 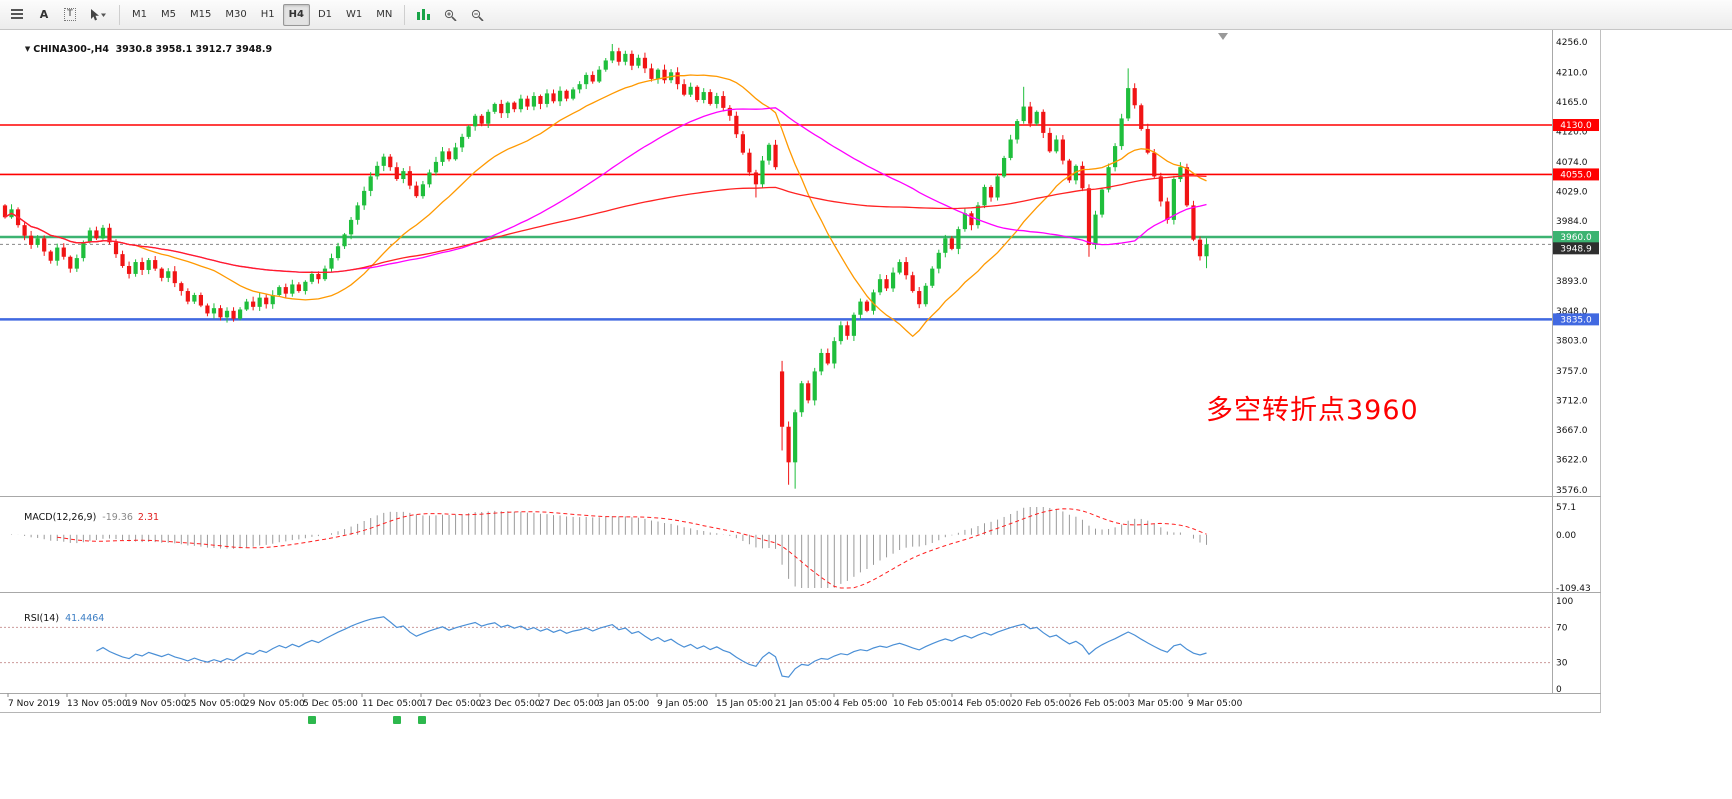 What do you see at coordinates (236, 14) in the screenshot?
I see `timeframe-m30-button: M30` at bounding box center [236, 14].